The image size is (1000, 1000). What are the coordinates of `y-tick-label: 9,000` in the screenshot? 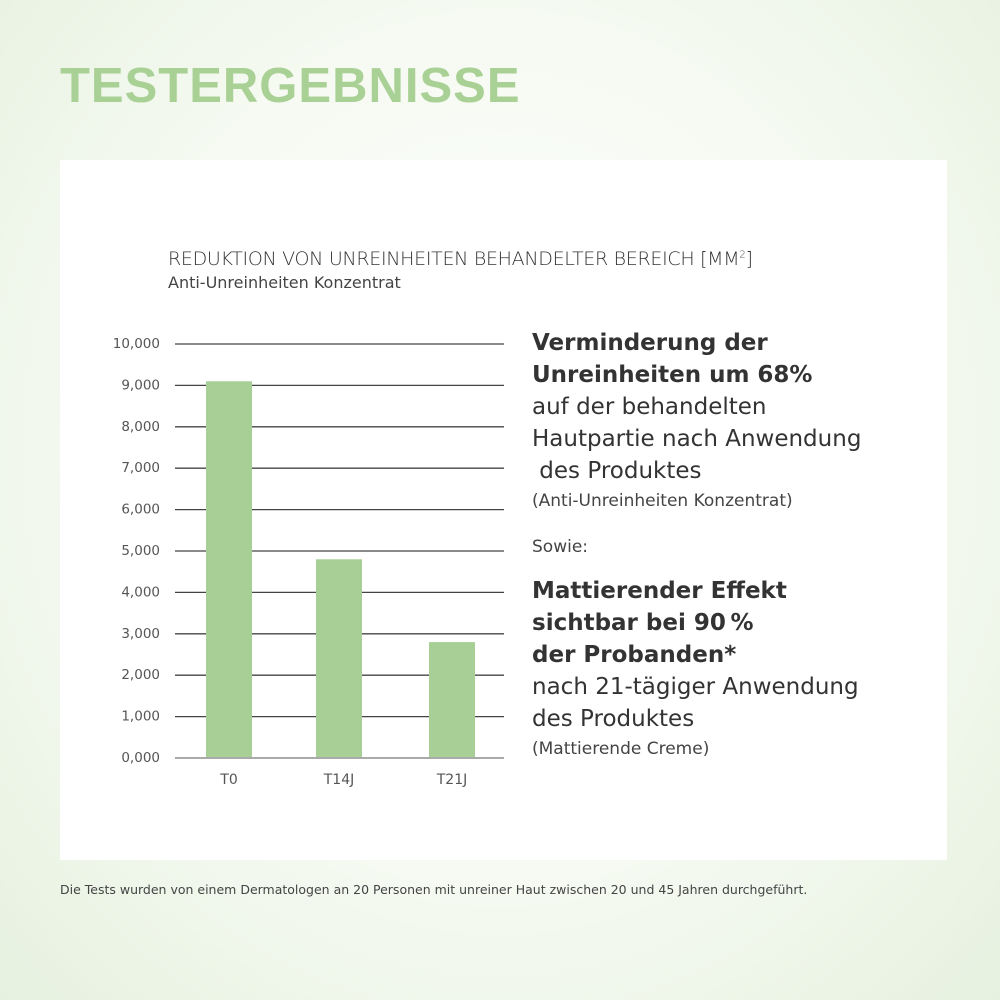 It's located at (140, 385).